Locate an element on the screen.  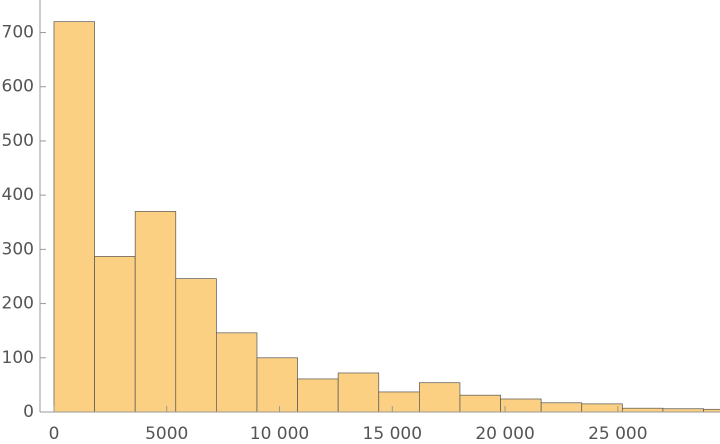
y-tick-label: 200 is located at coordinates (18, 304).